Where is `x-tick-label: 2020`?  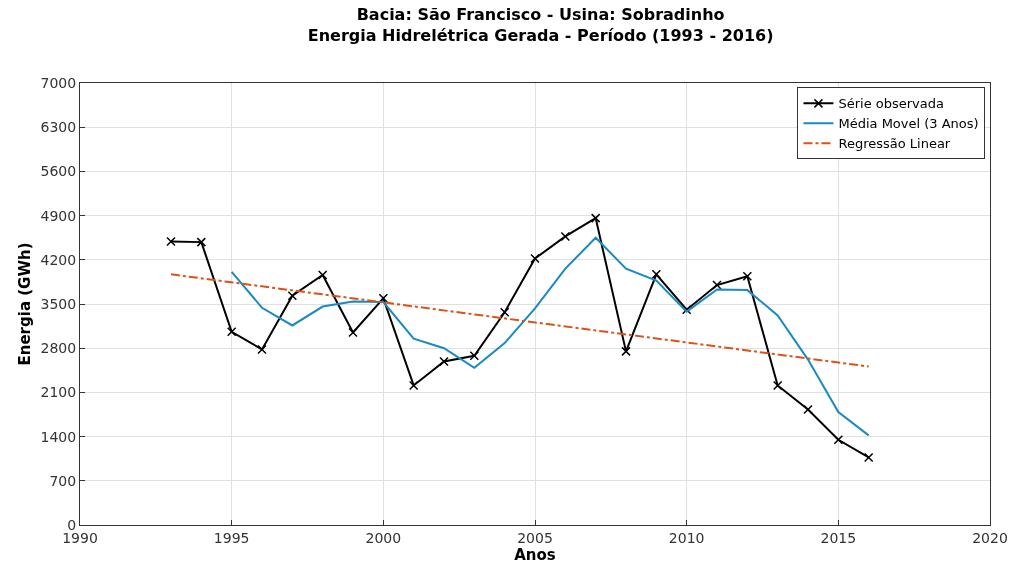
x-tick-label: 2020 is located at coordinates (990, 537).